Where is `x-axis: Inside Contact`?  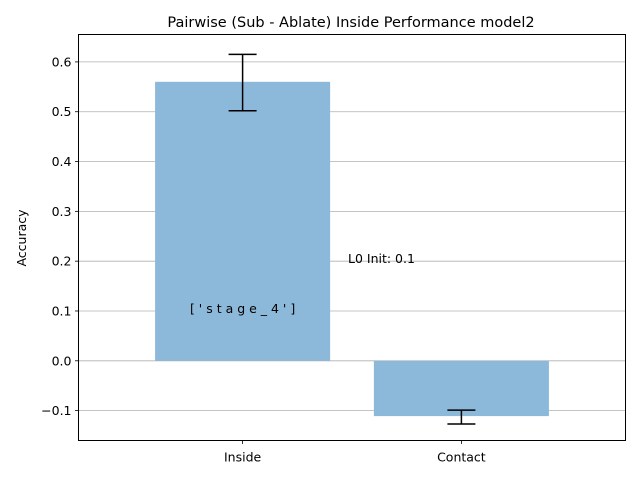 x-axis: Inside Contact is located at coordinates (355, 452).